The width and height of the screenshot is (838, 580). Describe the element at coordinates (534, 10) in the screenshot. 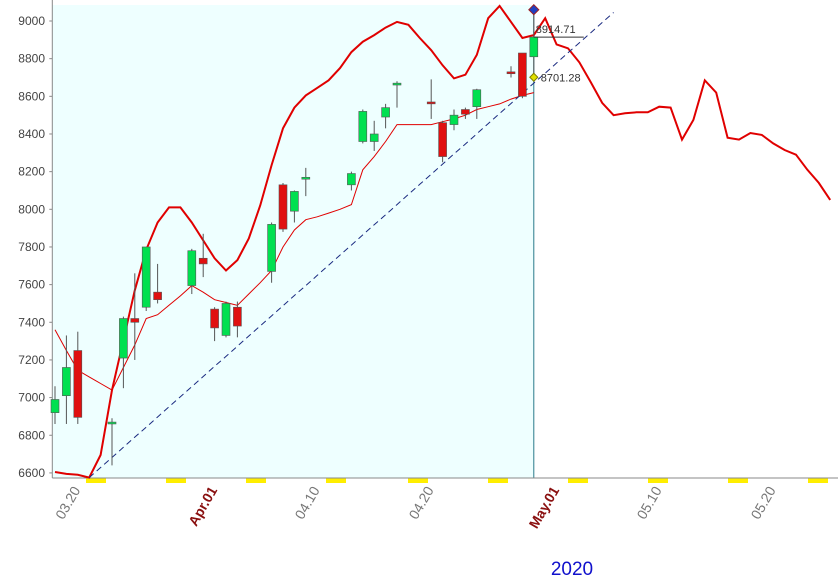

I see `high-marker` at that location.